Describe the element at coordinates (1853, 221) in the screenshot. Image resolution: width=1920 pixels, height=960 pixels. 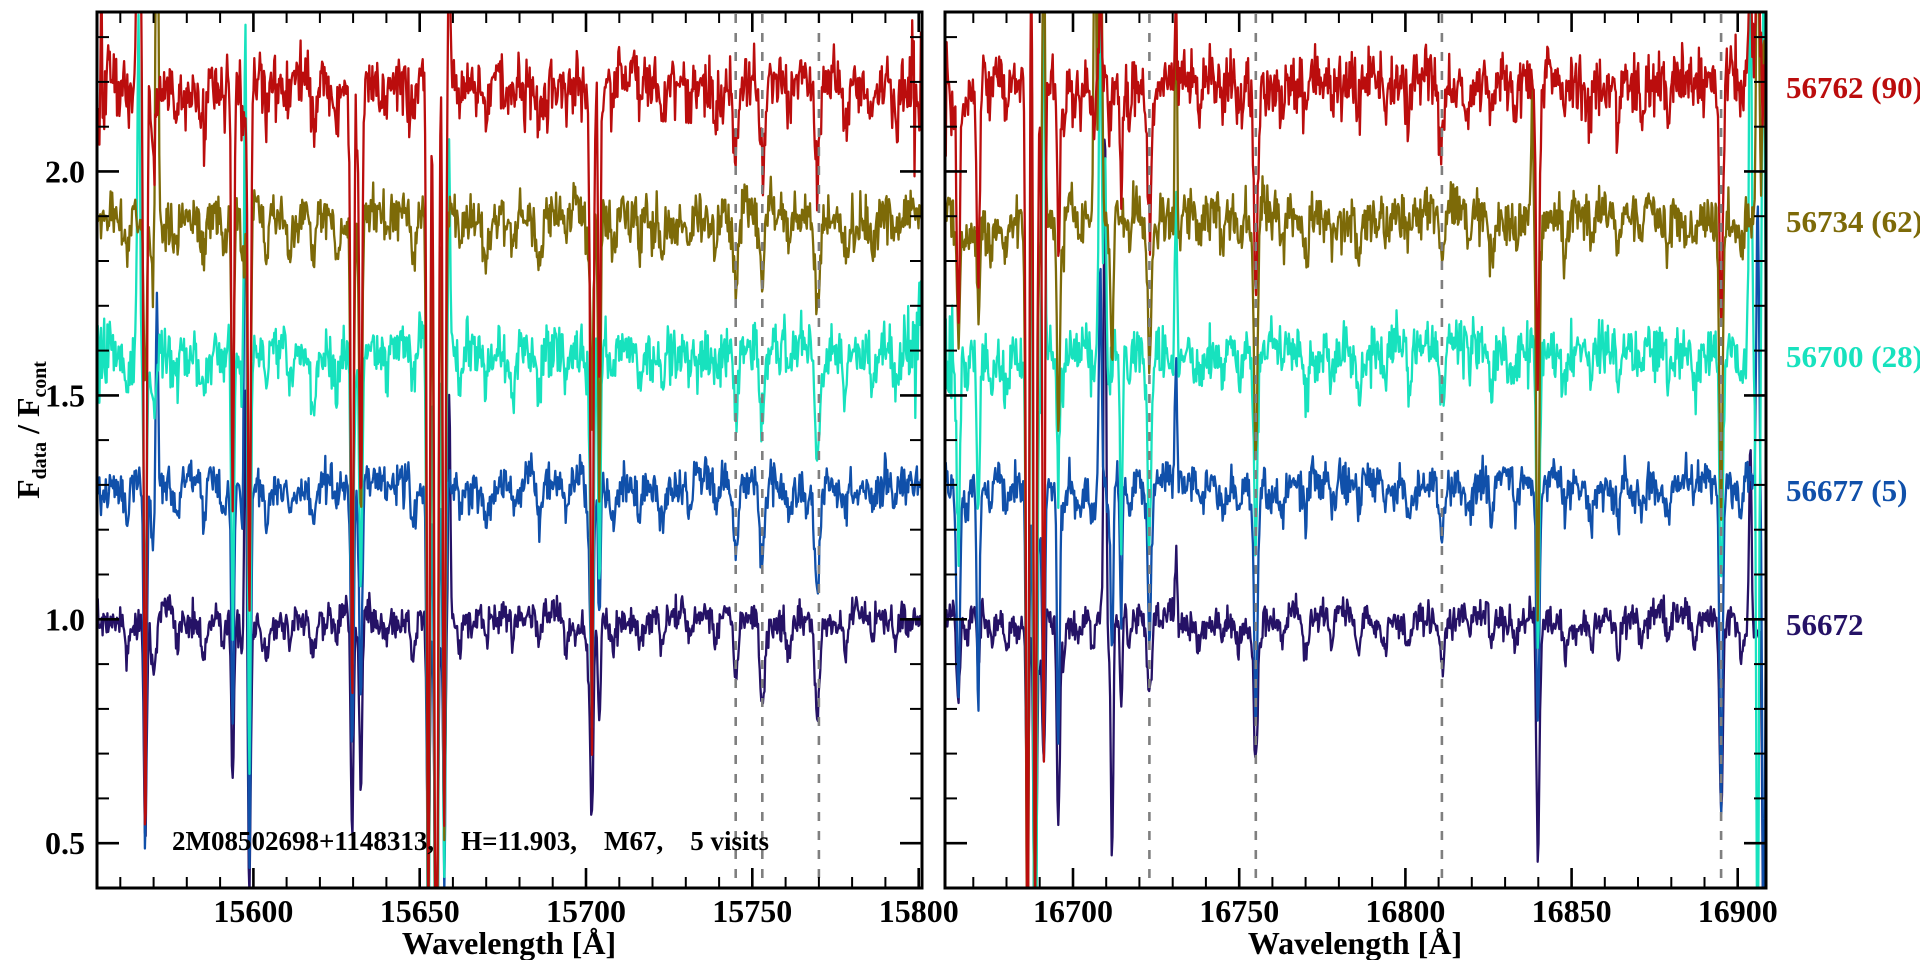
I see `visit-label-56734: 56734 (62)` at that location.